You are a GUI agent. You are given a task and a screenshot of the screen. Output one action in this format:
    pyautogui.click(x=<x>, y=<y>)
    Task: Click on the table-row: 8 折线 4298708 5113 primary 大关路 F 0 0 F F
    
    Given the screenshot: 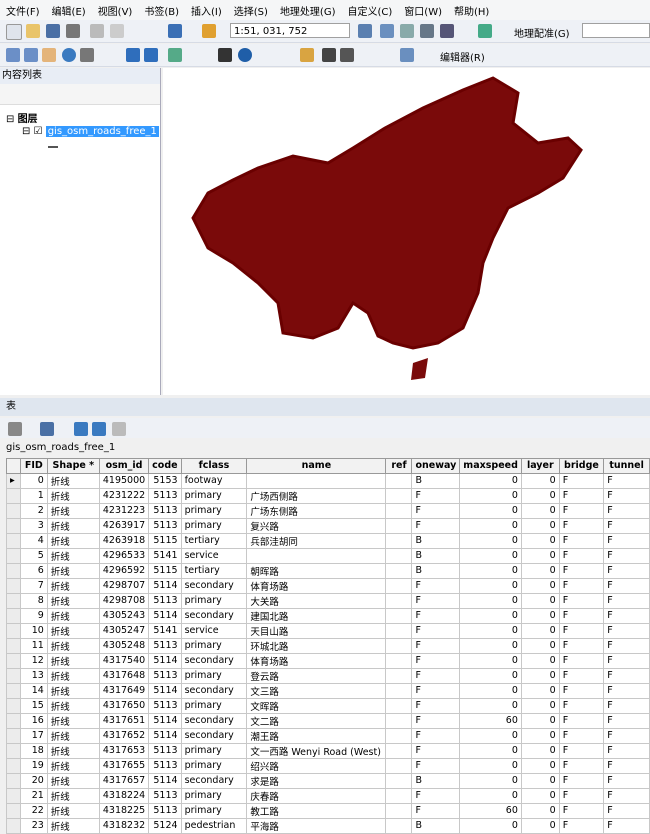 What is the action you would take?
    pyautogui.click(x=328, y=600)
    